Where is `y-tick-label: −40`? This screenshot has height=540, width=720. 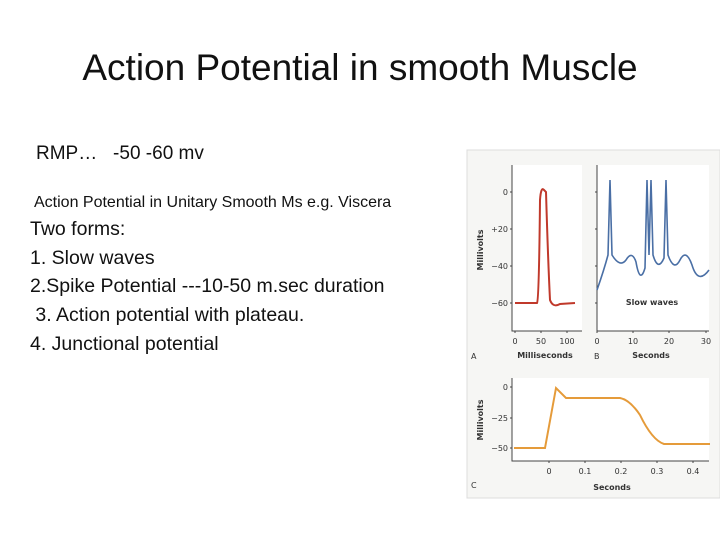
y-tick-label: −40 is located at coordinates (499, 266).